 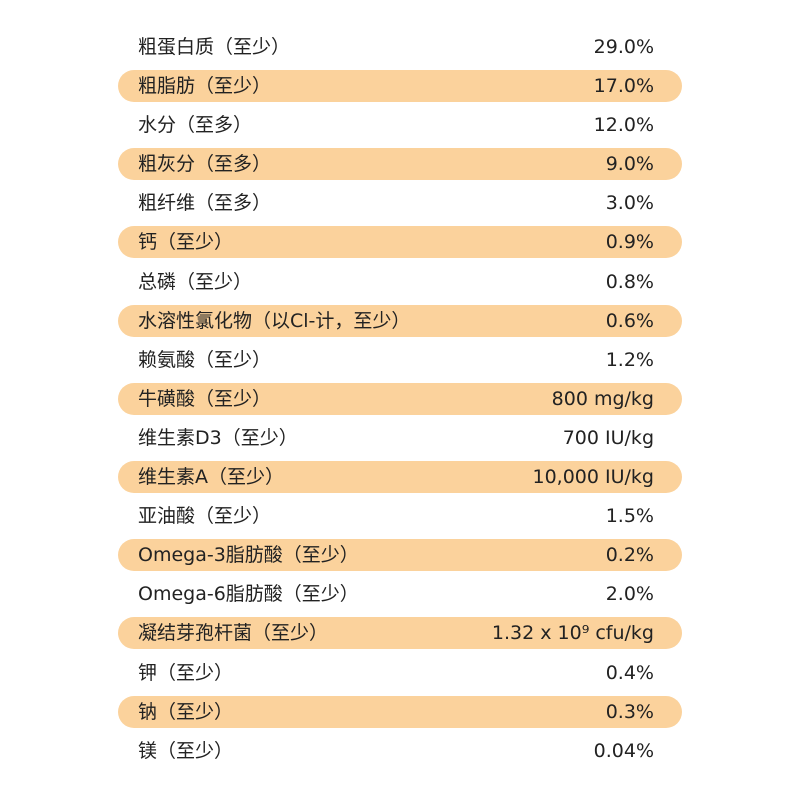 I want to click on nutrient-name: Omega-6脂肪酸（至少）, so click(x=248, y=594).